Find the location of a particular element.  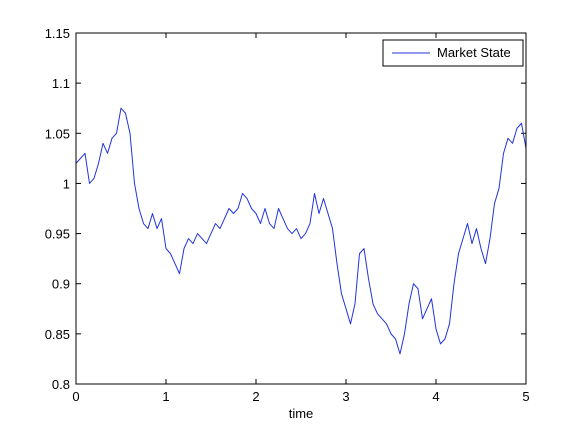

x-tick-label: 1 is located at coordinates (165, 396).